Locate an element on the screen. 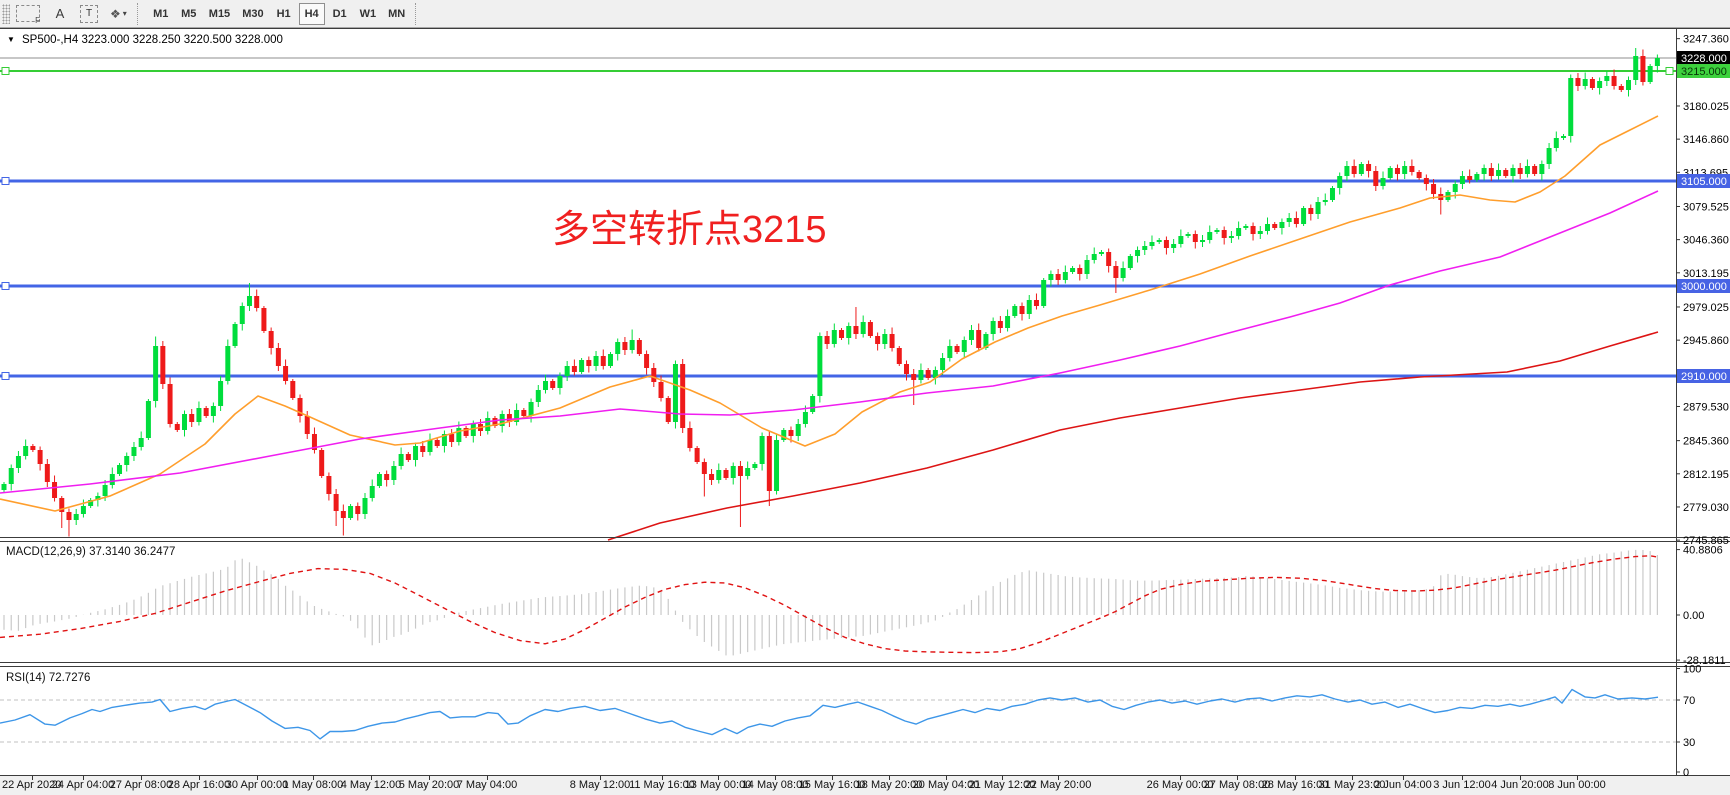  macd-panel is located at coordinates (829, 602).